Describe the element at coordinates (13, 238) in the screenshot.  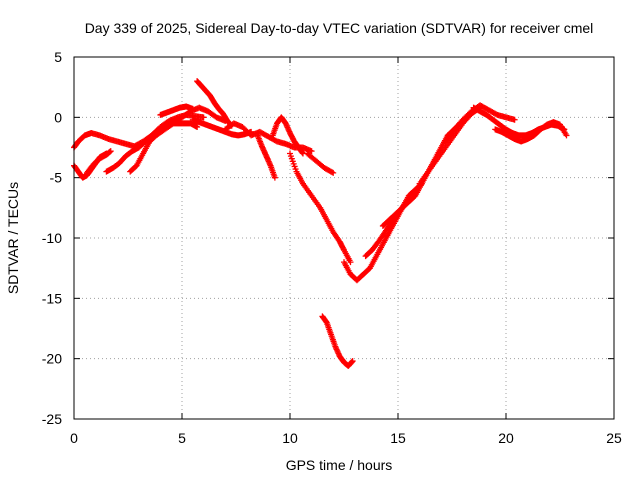
I see `y-axis-title: SDTVAR / TECUs` at that location.